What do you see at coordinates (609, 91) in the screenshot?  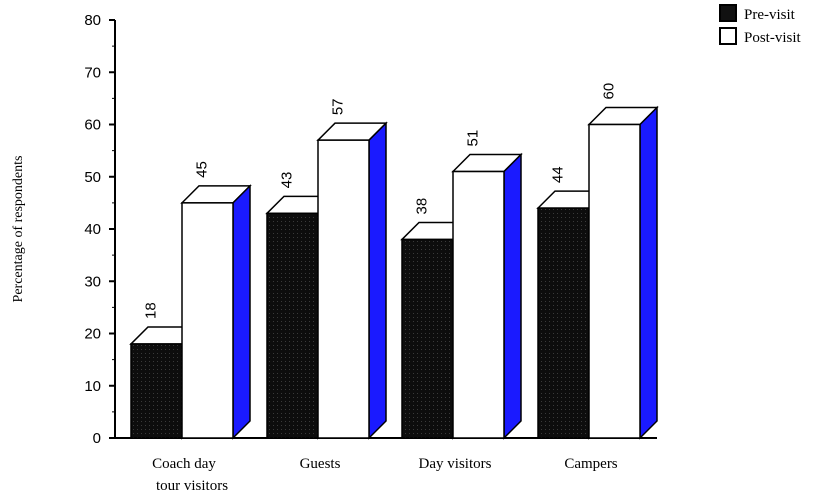 I see `data-label: 60` at bounding box center [609, 91].